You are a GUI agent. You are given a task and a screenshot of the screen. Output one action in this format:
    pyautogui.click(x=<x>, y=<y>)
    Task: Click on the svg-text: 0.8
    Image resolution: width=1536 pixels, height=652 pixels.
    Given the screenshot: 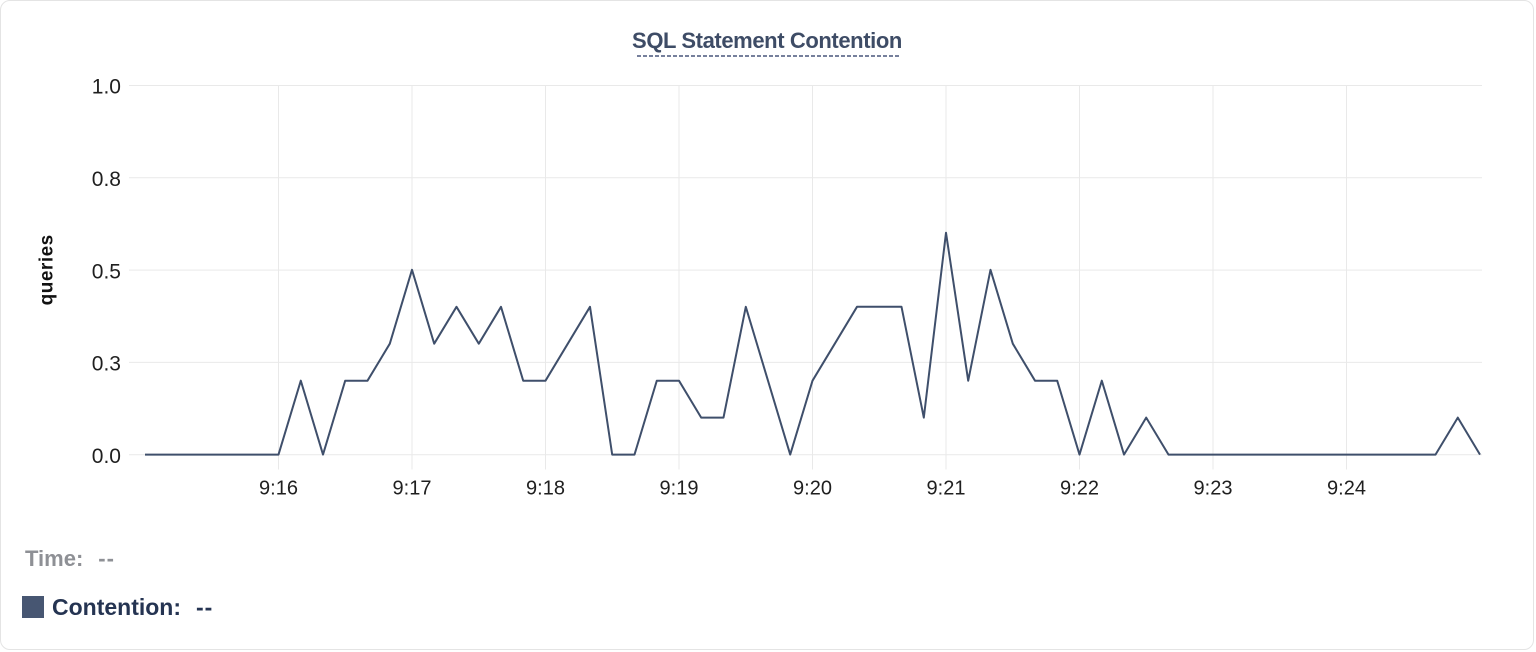 What is the action you would take?
    pyautogui.click(x=106, y=179)
    